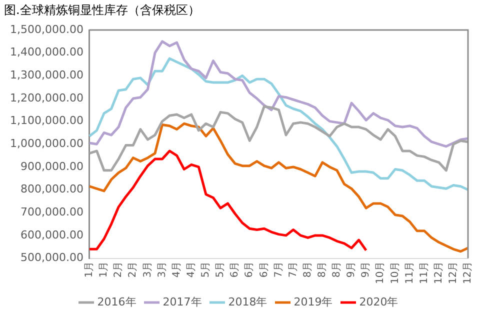 The width and height of the screenshot is (483, 324). Describe the element at coordinates (47, 143) in the screenshot. I see `y-tick-label: 1,000,000.00` at that location.